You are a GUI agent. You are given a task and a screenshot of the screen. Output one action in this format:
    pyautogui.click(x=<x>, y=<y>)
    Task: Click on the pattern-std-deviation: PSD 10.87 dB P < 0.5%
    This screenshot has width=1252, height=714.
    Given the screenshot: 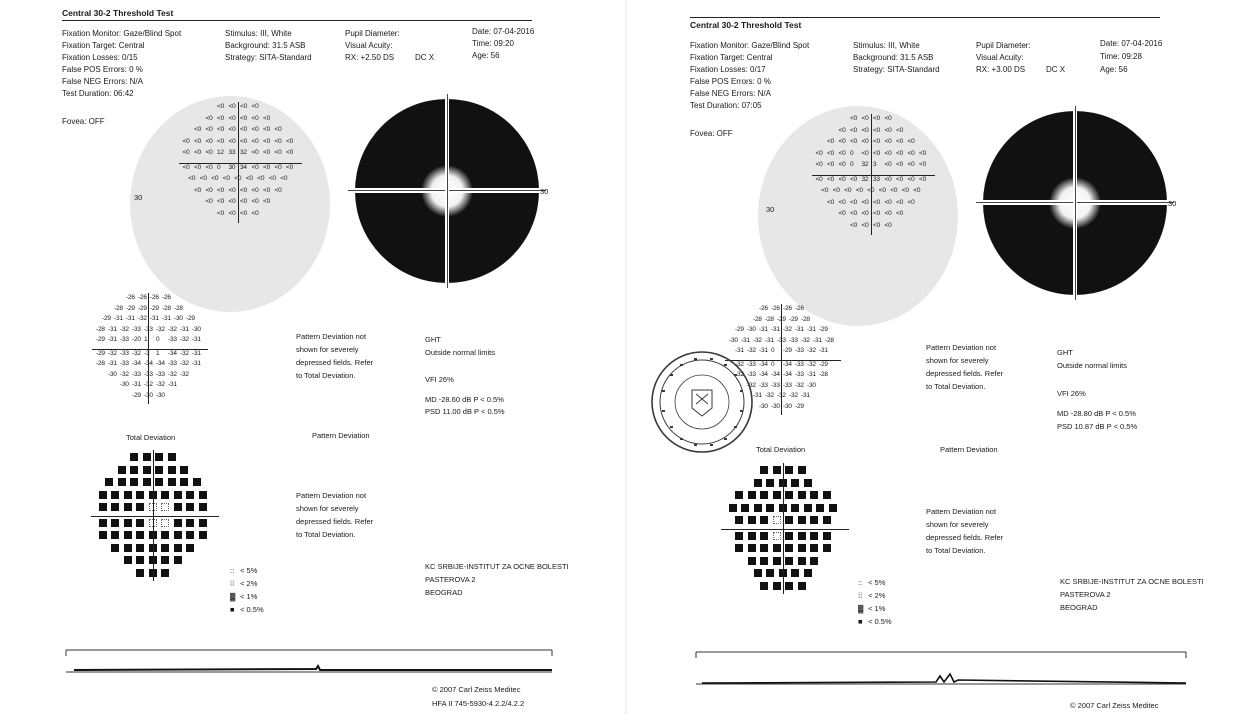 What is the action you would take?
    pyautogui.click(x=1097, y=426)
    